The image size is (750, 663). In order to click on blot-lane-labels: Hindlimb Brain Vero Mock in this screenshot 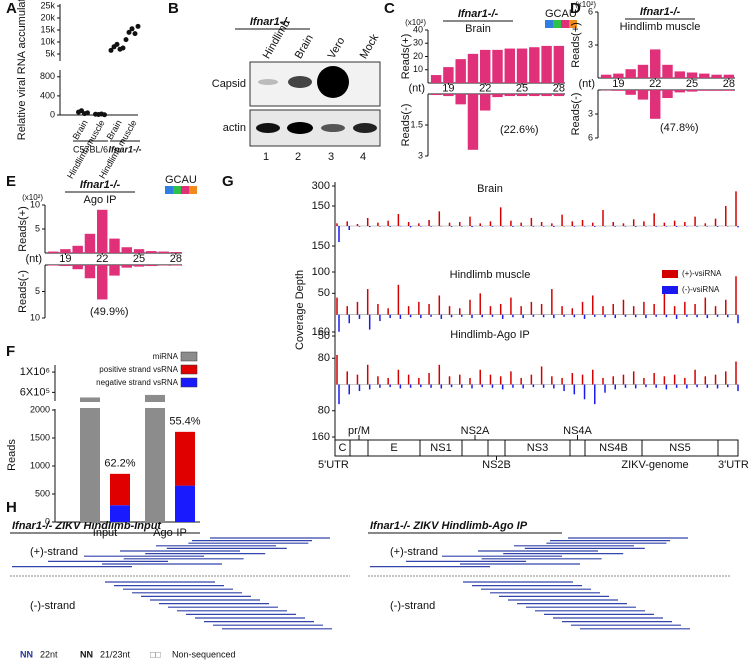, I will do `click(321, 39)`.